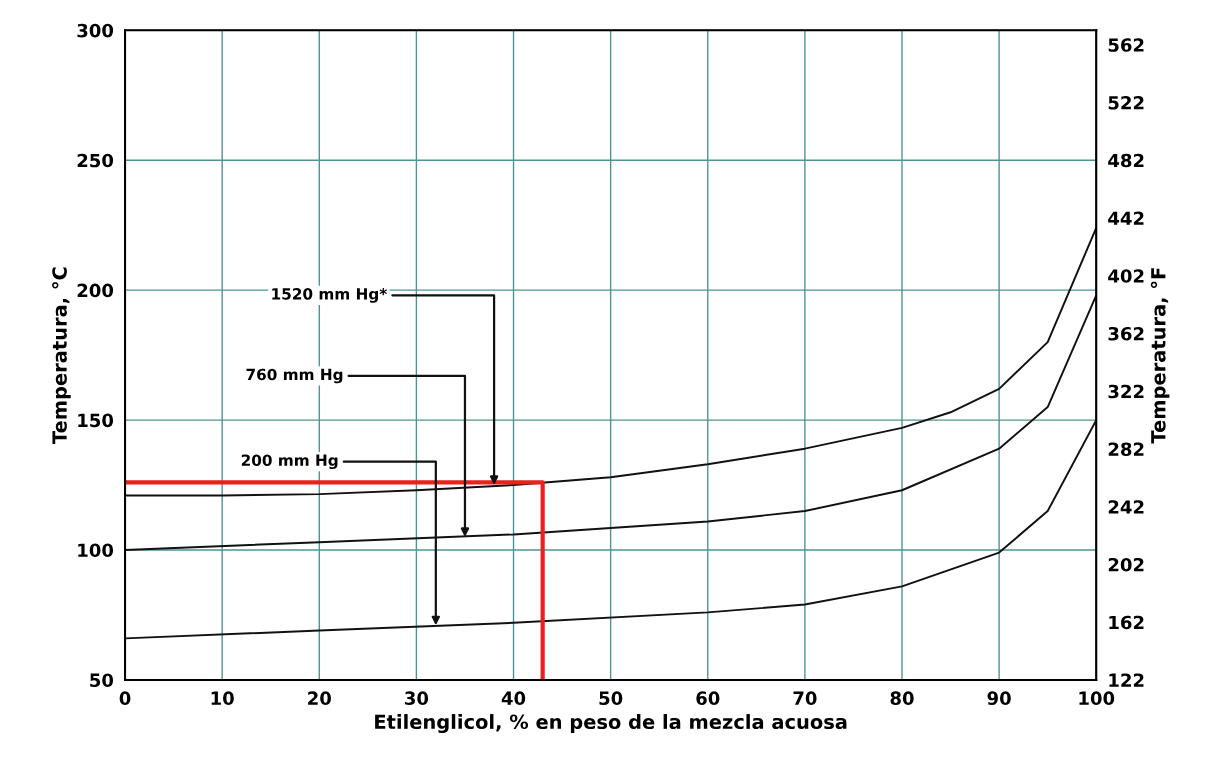 This screenshot has width=1214, height=758. Describe the element at coordinates (319, 698) in the screenshot. I see `x-tick-label: 20` at that location.